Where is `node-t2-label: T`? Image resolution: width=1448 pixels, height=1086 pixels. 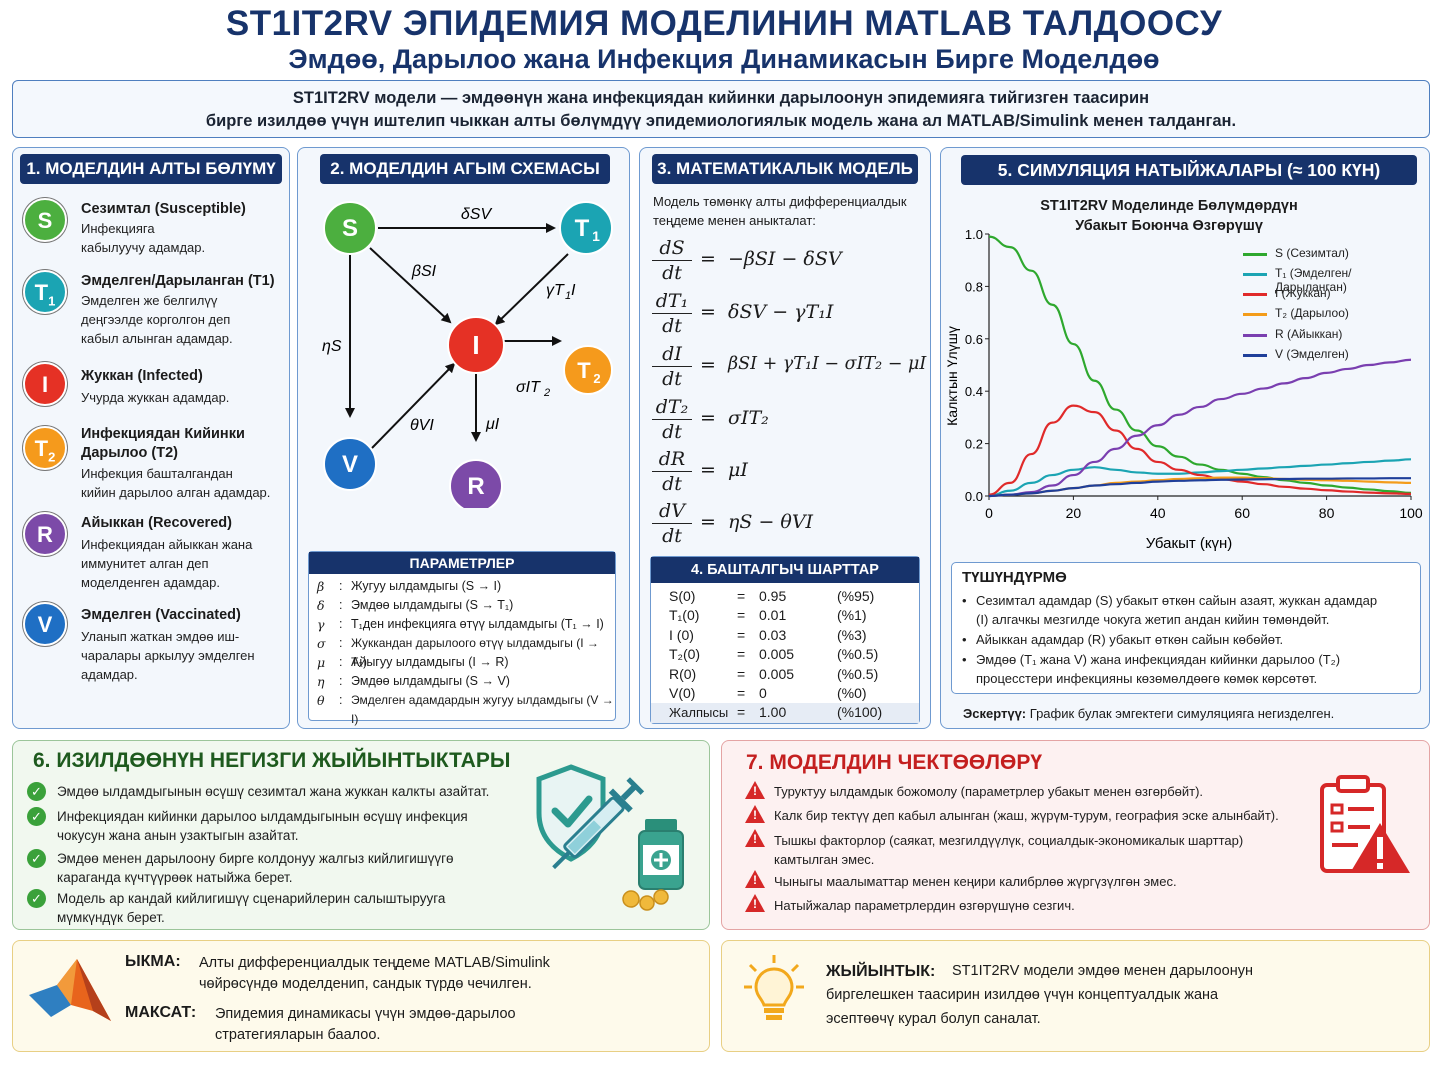
node-t2-label: T is located at coordinates (584, 370).